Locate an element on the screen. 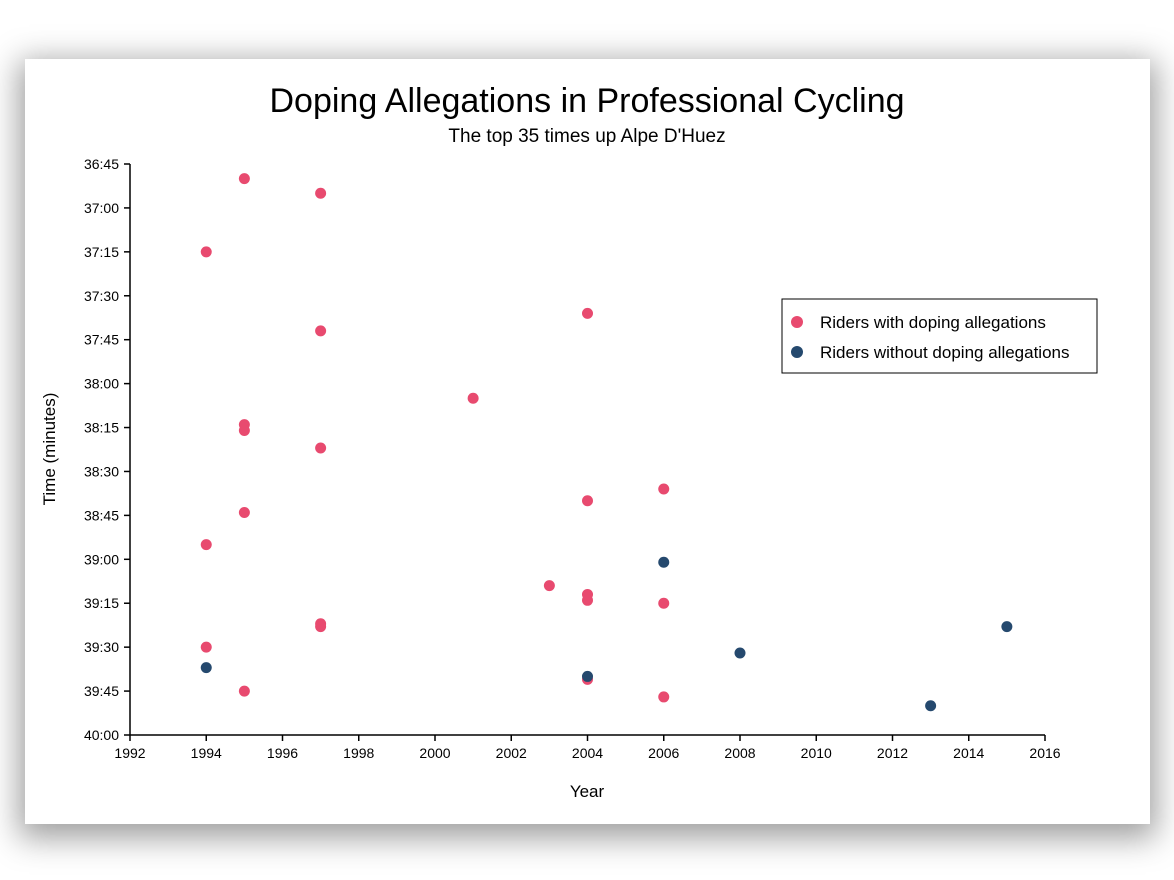  x-tick-label: 2010 is located at coordinates (816, 753).